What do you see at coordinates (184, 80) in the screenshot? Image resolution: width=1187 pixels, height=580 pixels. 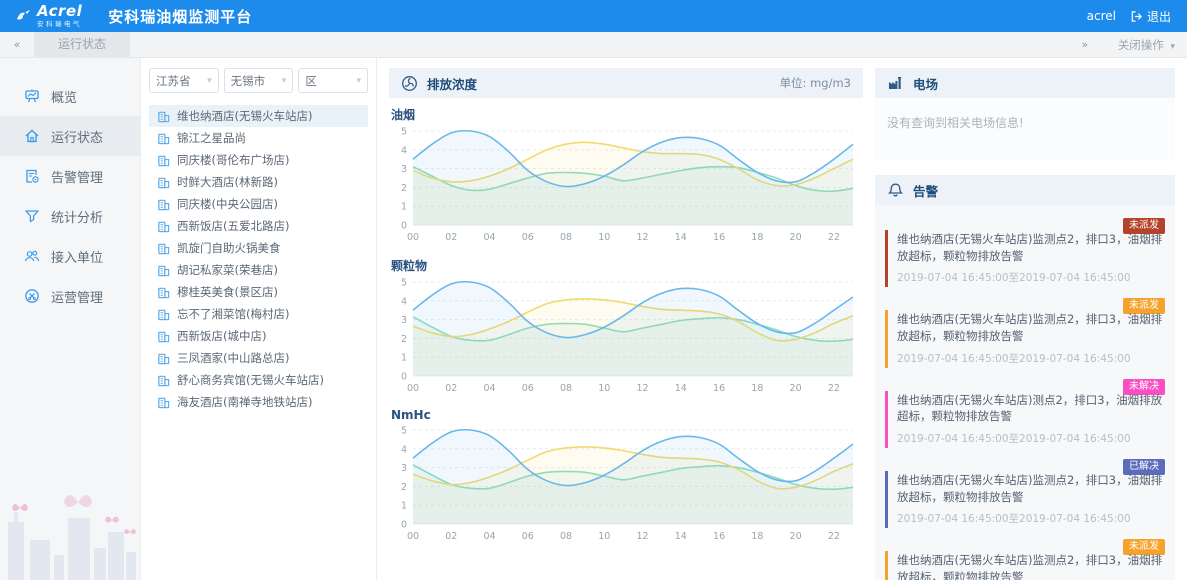 I see `province-select: 江苏省 ▾` at bounding box center [184, 80].